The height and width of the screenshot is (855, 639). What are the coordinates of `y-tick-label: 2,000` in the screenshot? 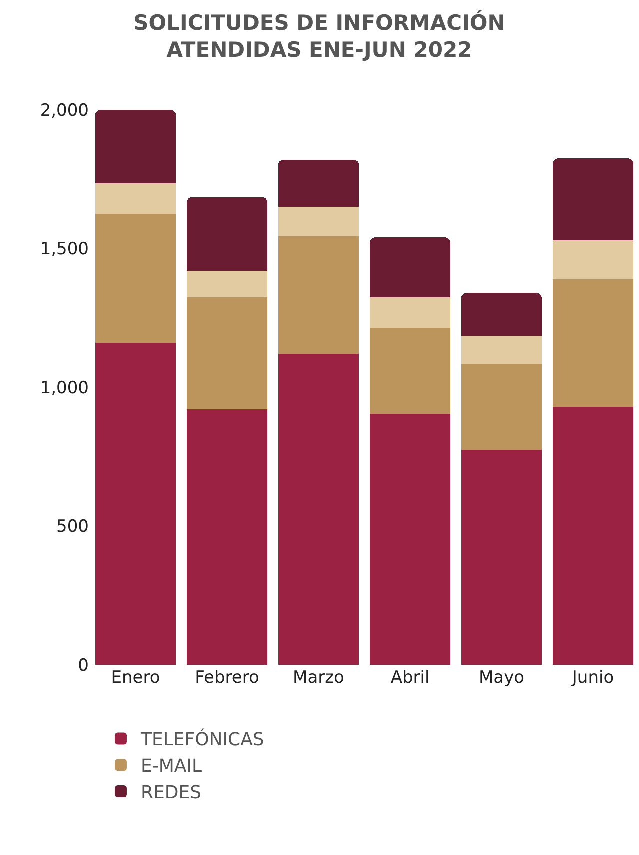 It's located at (64, 110).